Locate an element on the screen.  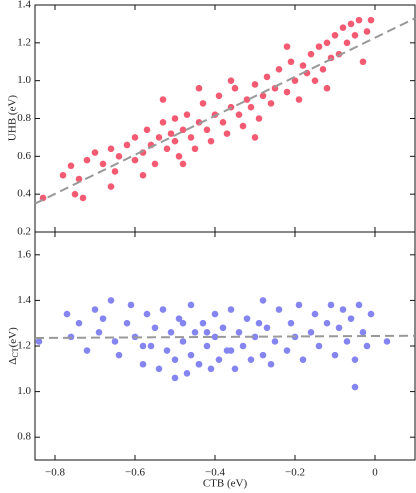
x-tick-label: −0.2 is located at coordinates (295, 473).